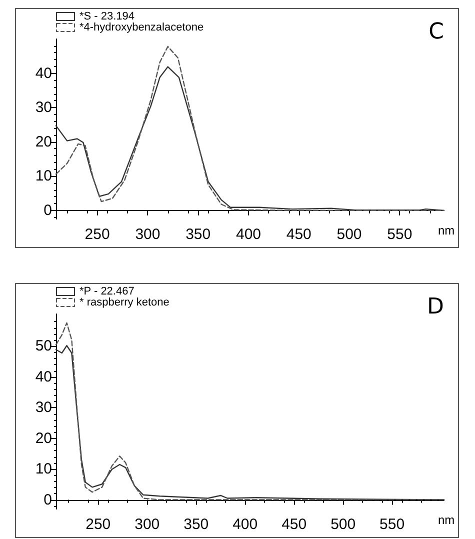 This screenshot has width=475, height=539. Describe the element at coordinates (142, 28) in the screenshot. I see `legend-label: *4-hydroxybenzalacetone` at that location.